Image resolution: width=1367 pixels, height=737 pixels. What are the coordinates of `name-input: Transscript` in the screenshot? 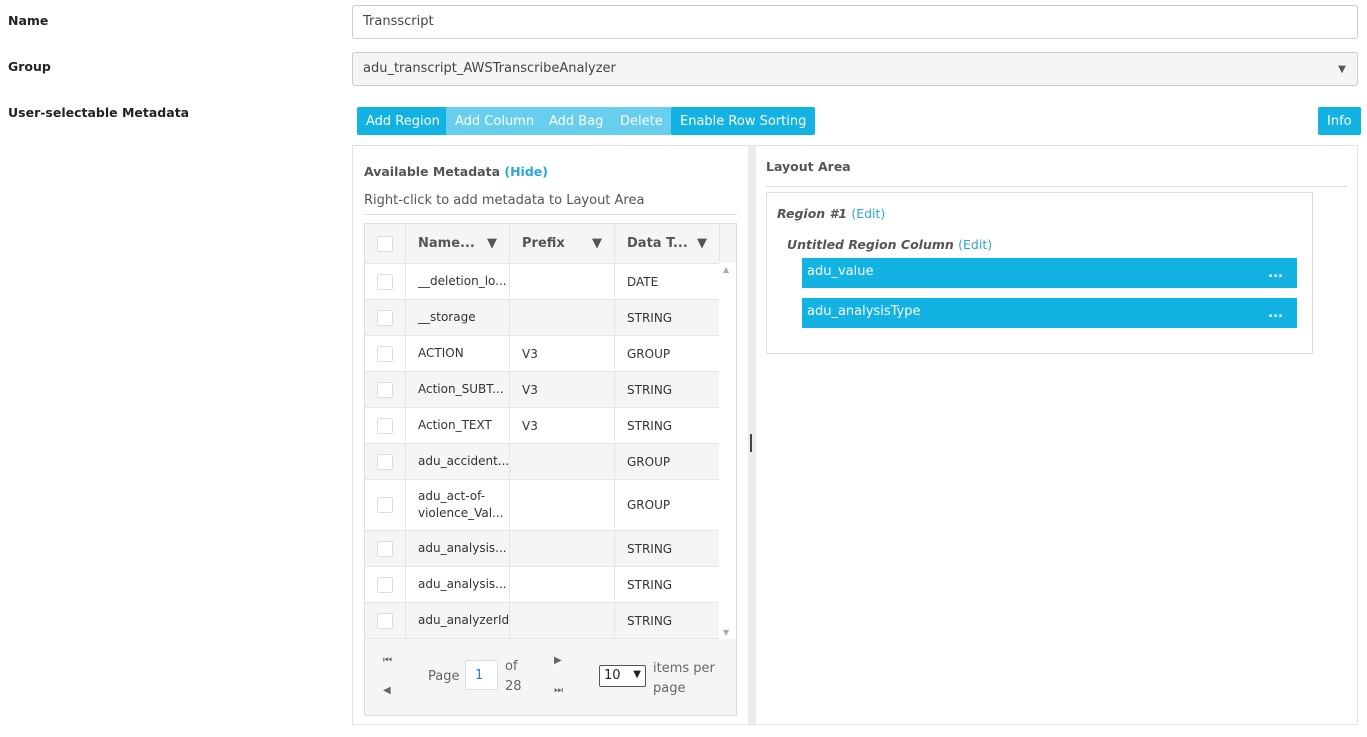 It's located at (855, 22).